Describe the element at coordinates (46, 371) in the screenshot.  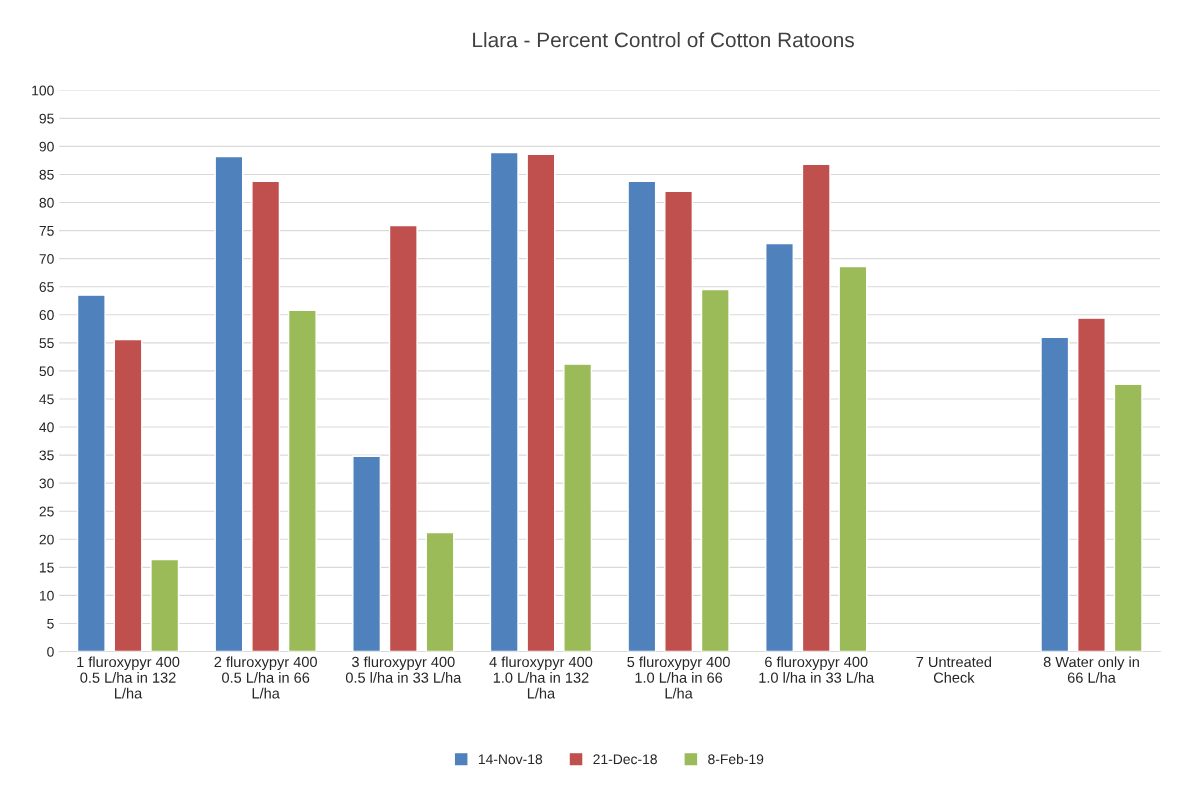
I see `y-tick-label: 50` at that location.